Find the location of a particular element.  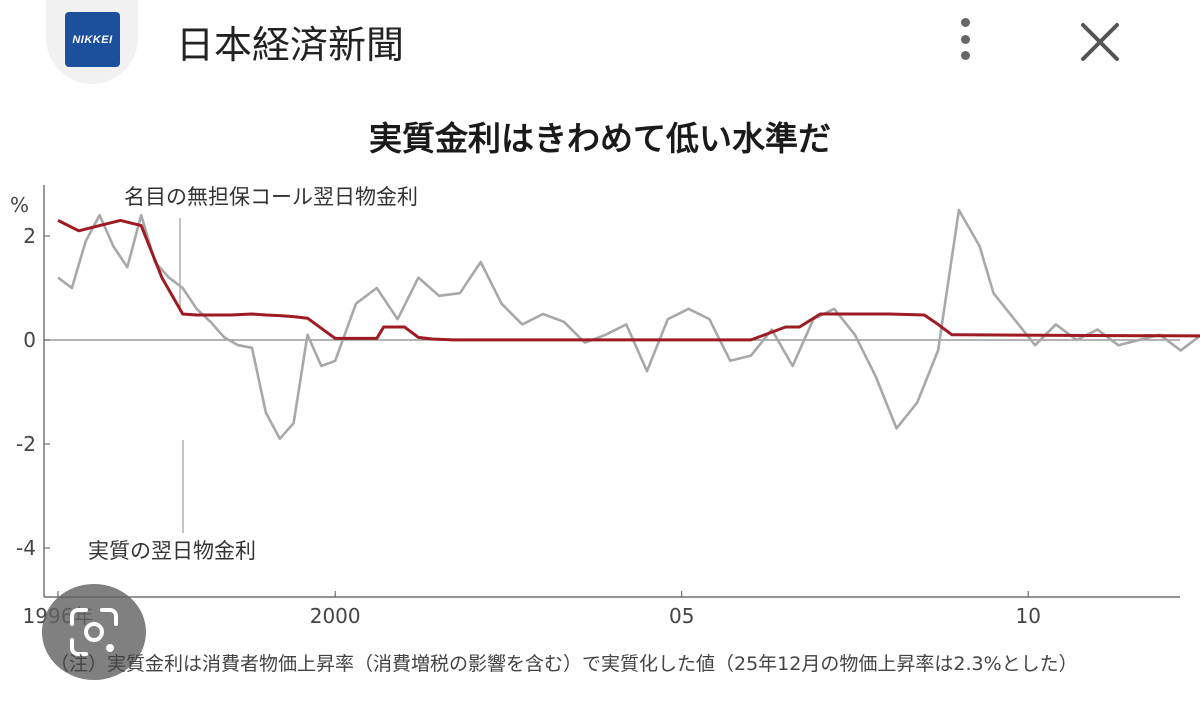

lens-icon is located at coordinates (94, 632).